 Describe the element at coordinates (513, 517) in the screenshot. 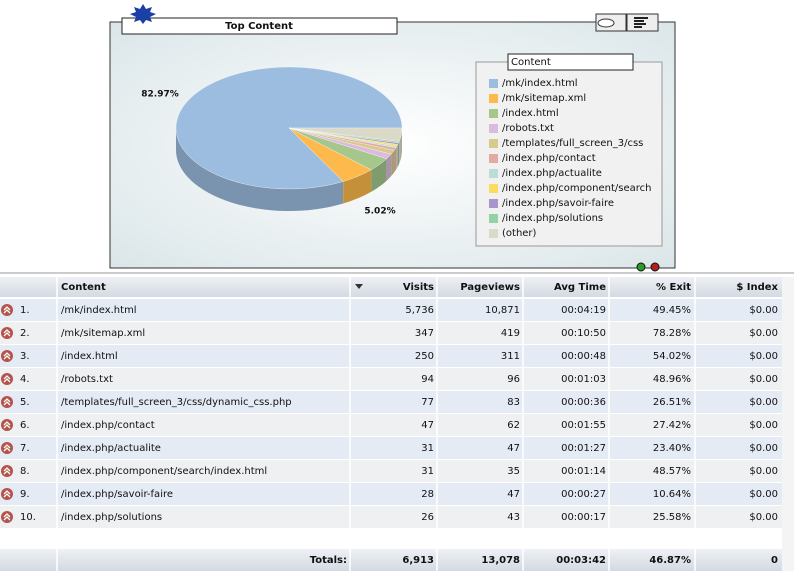

I see `table-cell: 43` at that location.